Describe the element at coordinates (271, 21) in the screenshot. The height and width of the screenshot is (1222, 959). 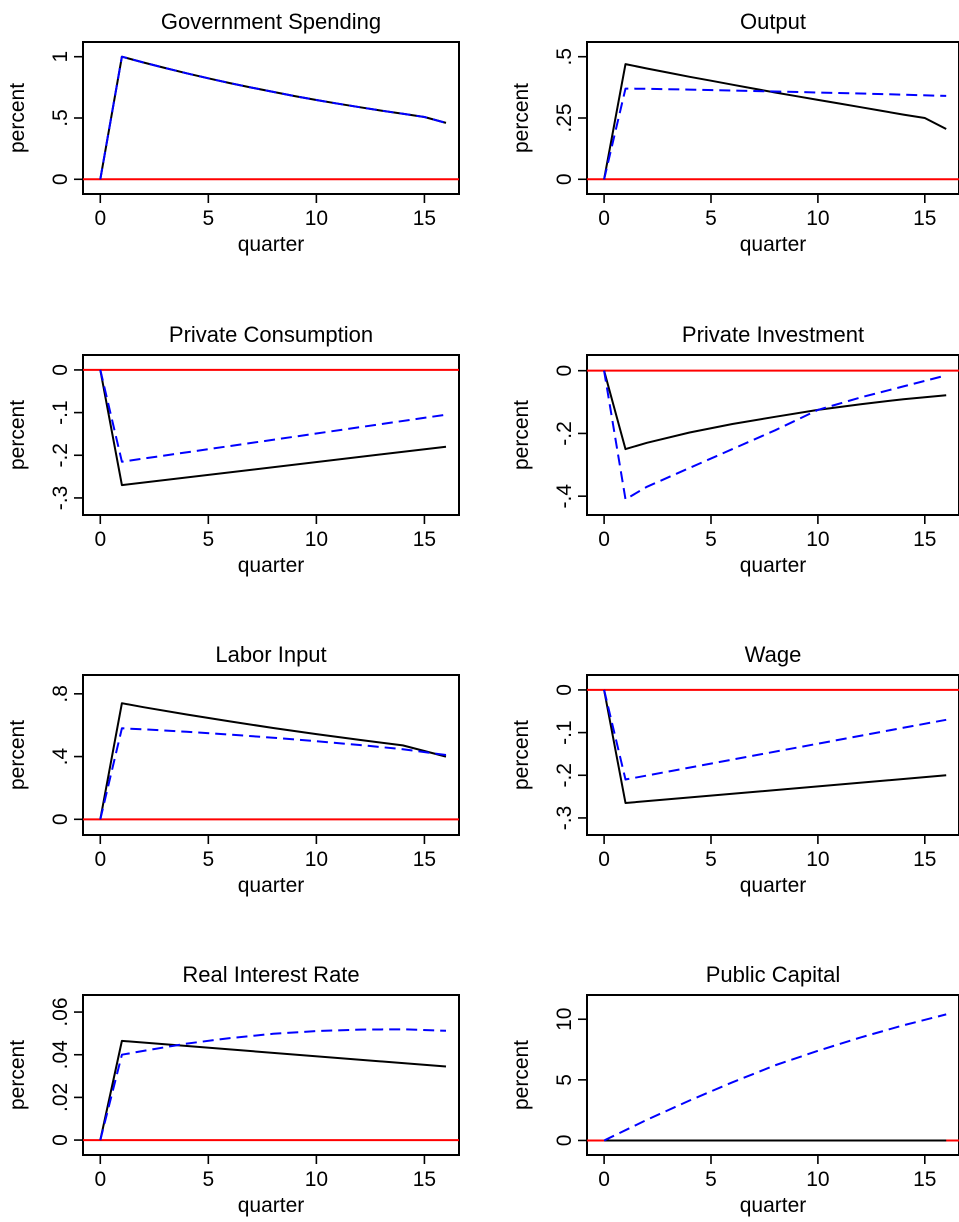
I see `panel-title: Government Spending` at that location.